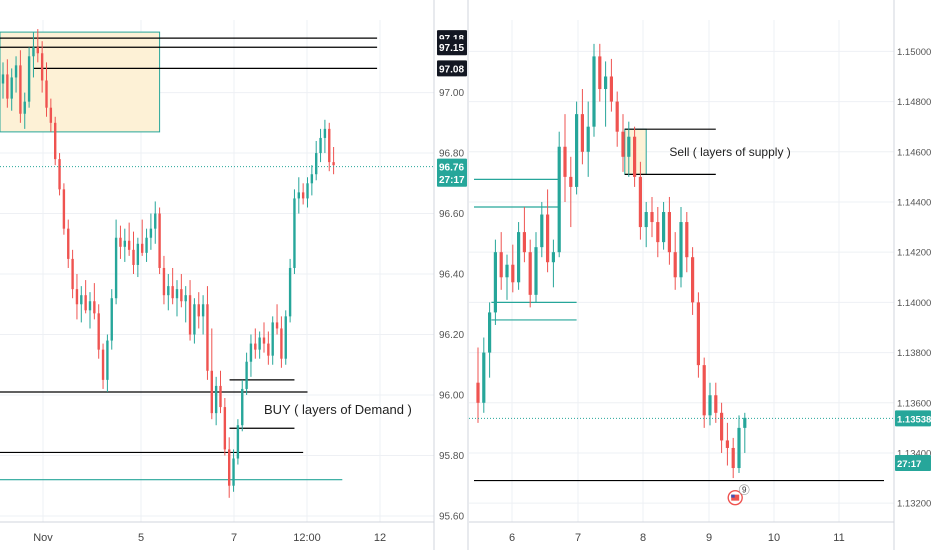 This screenshot has width=932, height=550. I want to click on x-tick-label: 6, so click(512, 538).